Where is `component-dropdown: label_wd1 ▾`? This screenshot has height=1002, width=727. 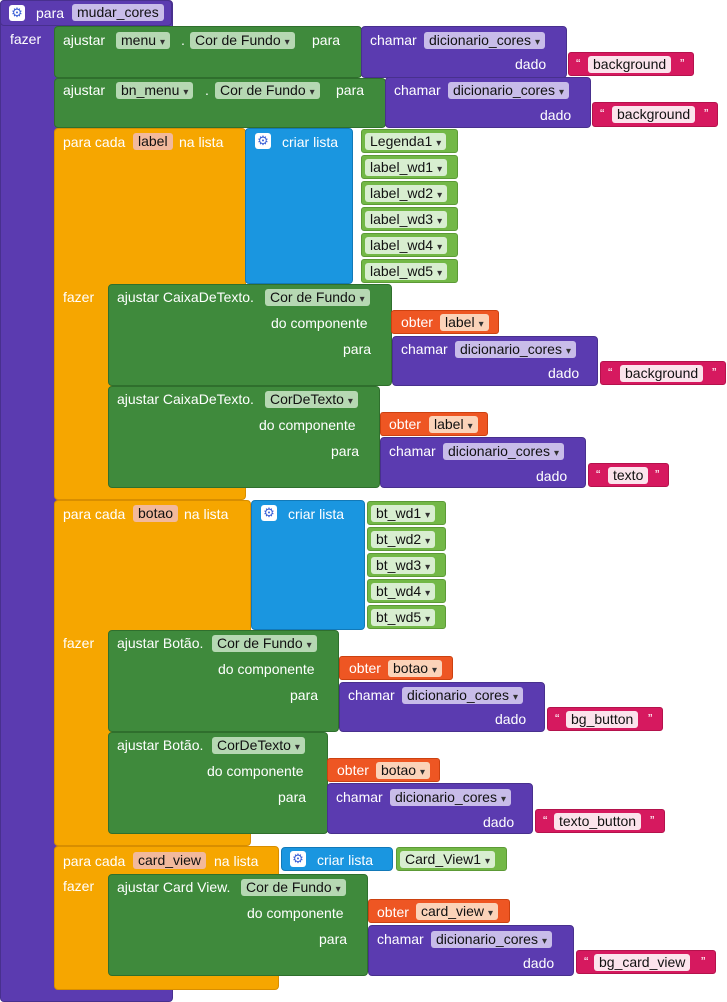 component-dropdown: label_wd1 ▾ is located at coordinates (406, 167).